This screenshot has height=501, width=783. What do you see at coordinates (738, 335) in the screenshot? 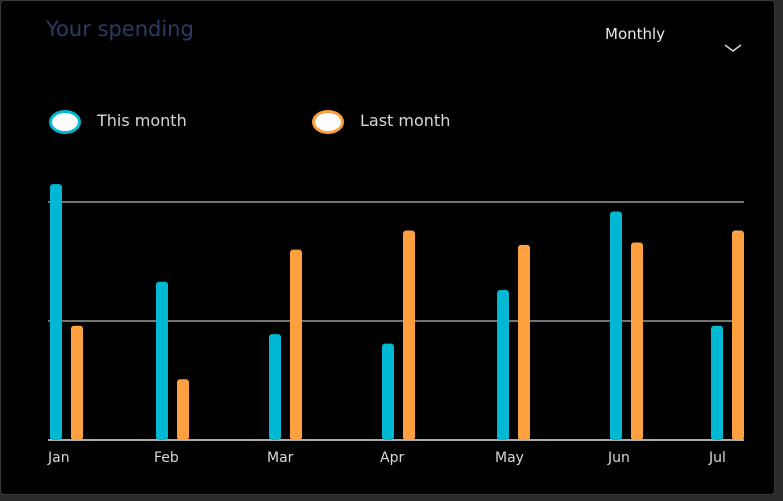
I see `bar-last-month-jul` at bounding box center [738, 335].